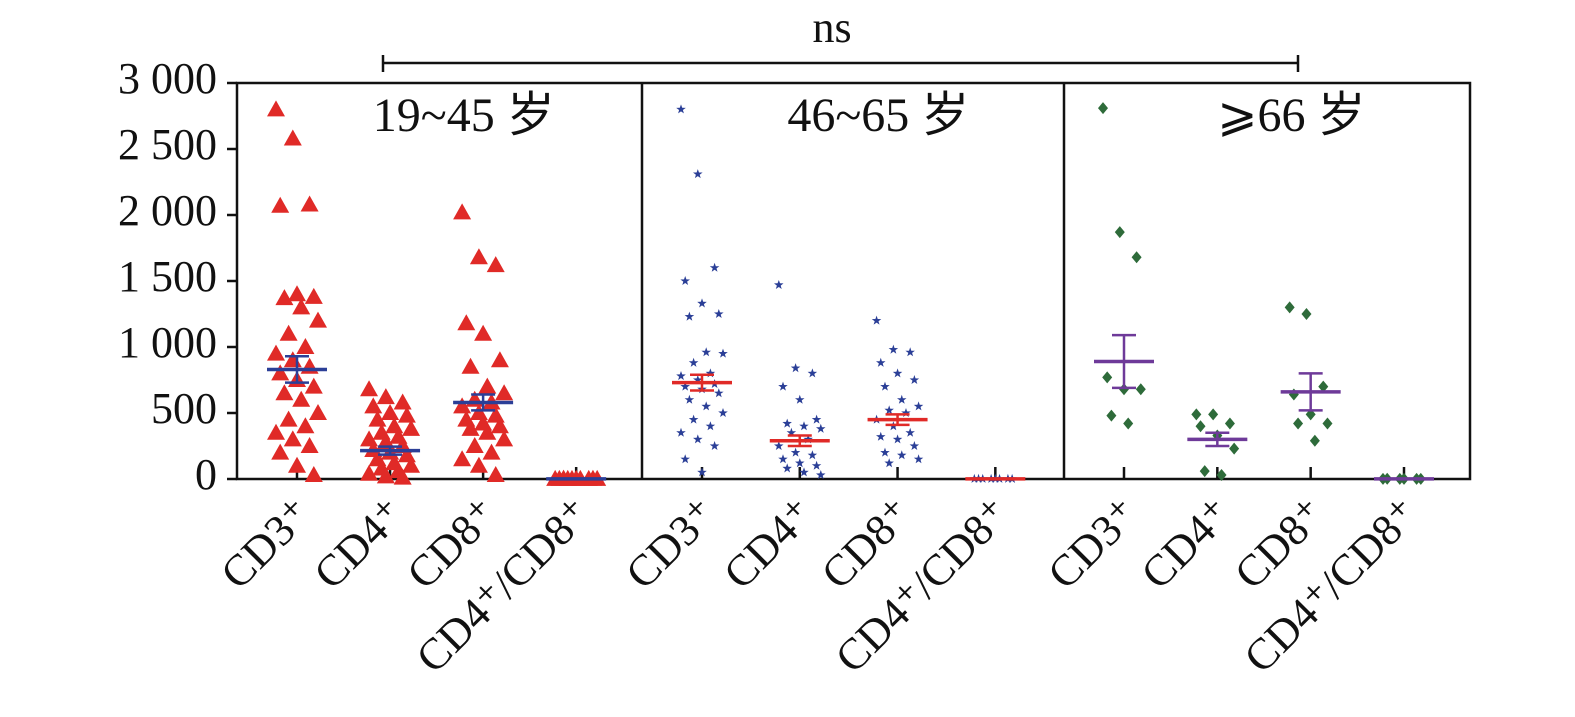  What do you see at coordinates (206, 474) in the screenshot?
I see `y-tick-label: 0` at bounding box center [206, 474].